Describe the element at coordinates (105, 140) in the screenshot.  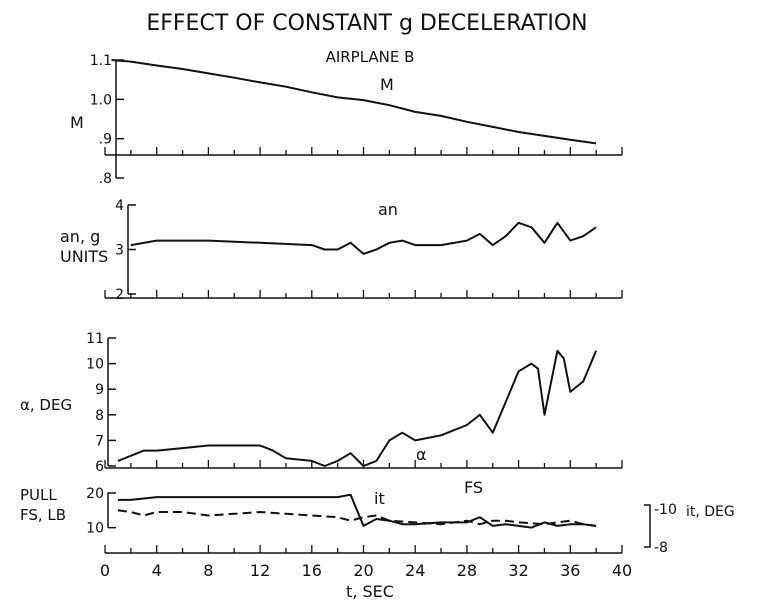
I see `y-tick-label: .9` at that location.